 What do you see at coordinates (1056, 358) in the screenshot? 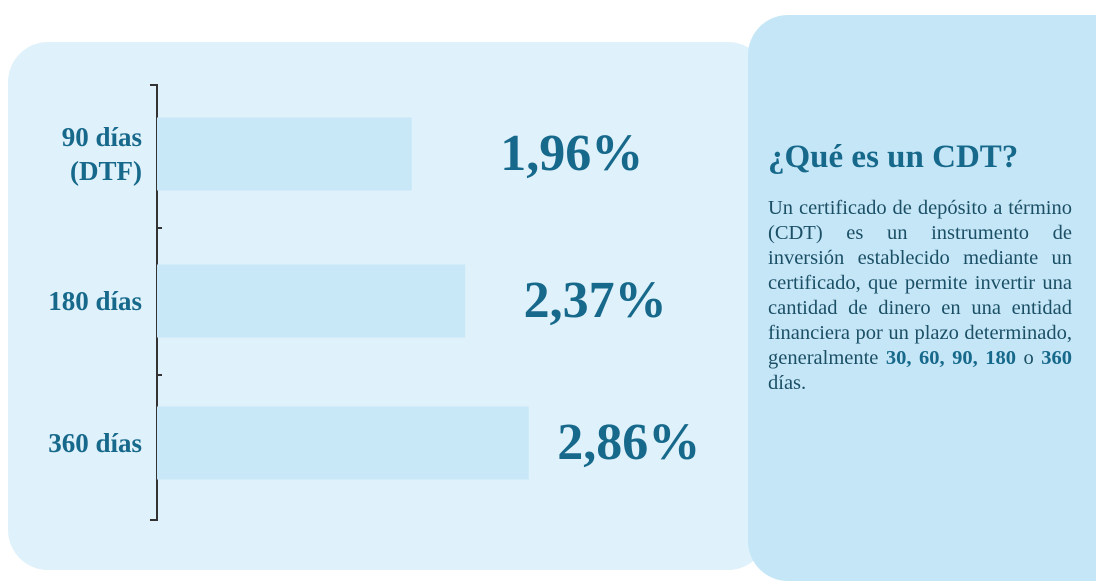
I see `info-highlight: 360` at bounding box center [1056, 358].